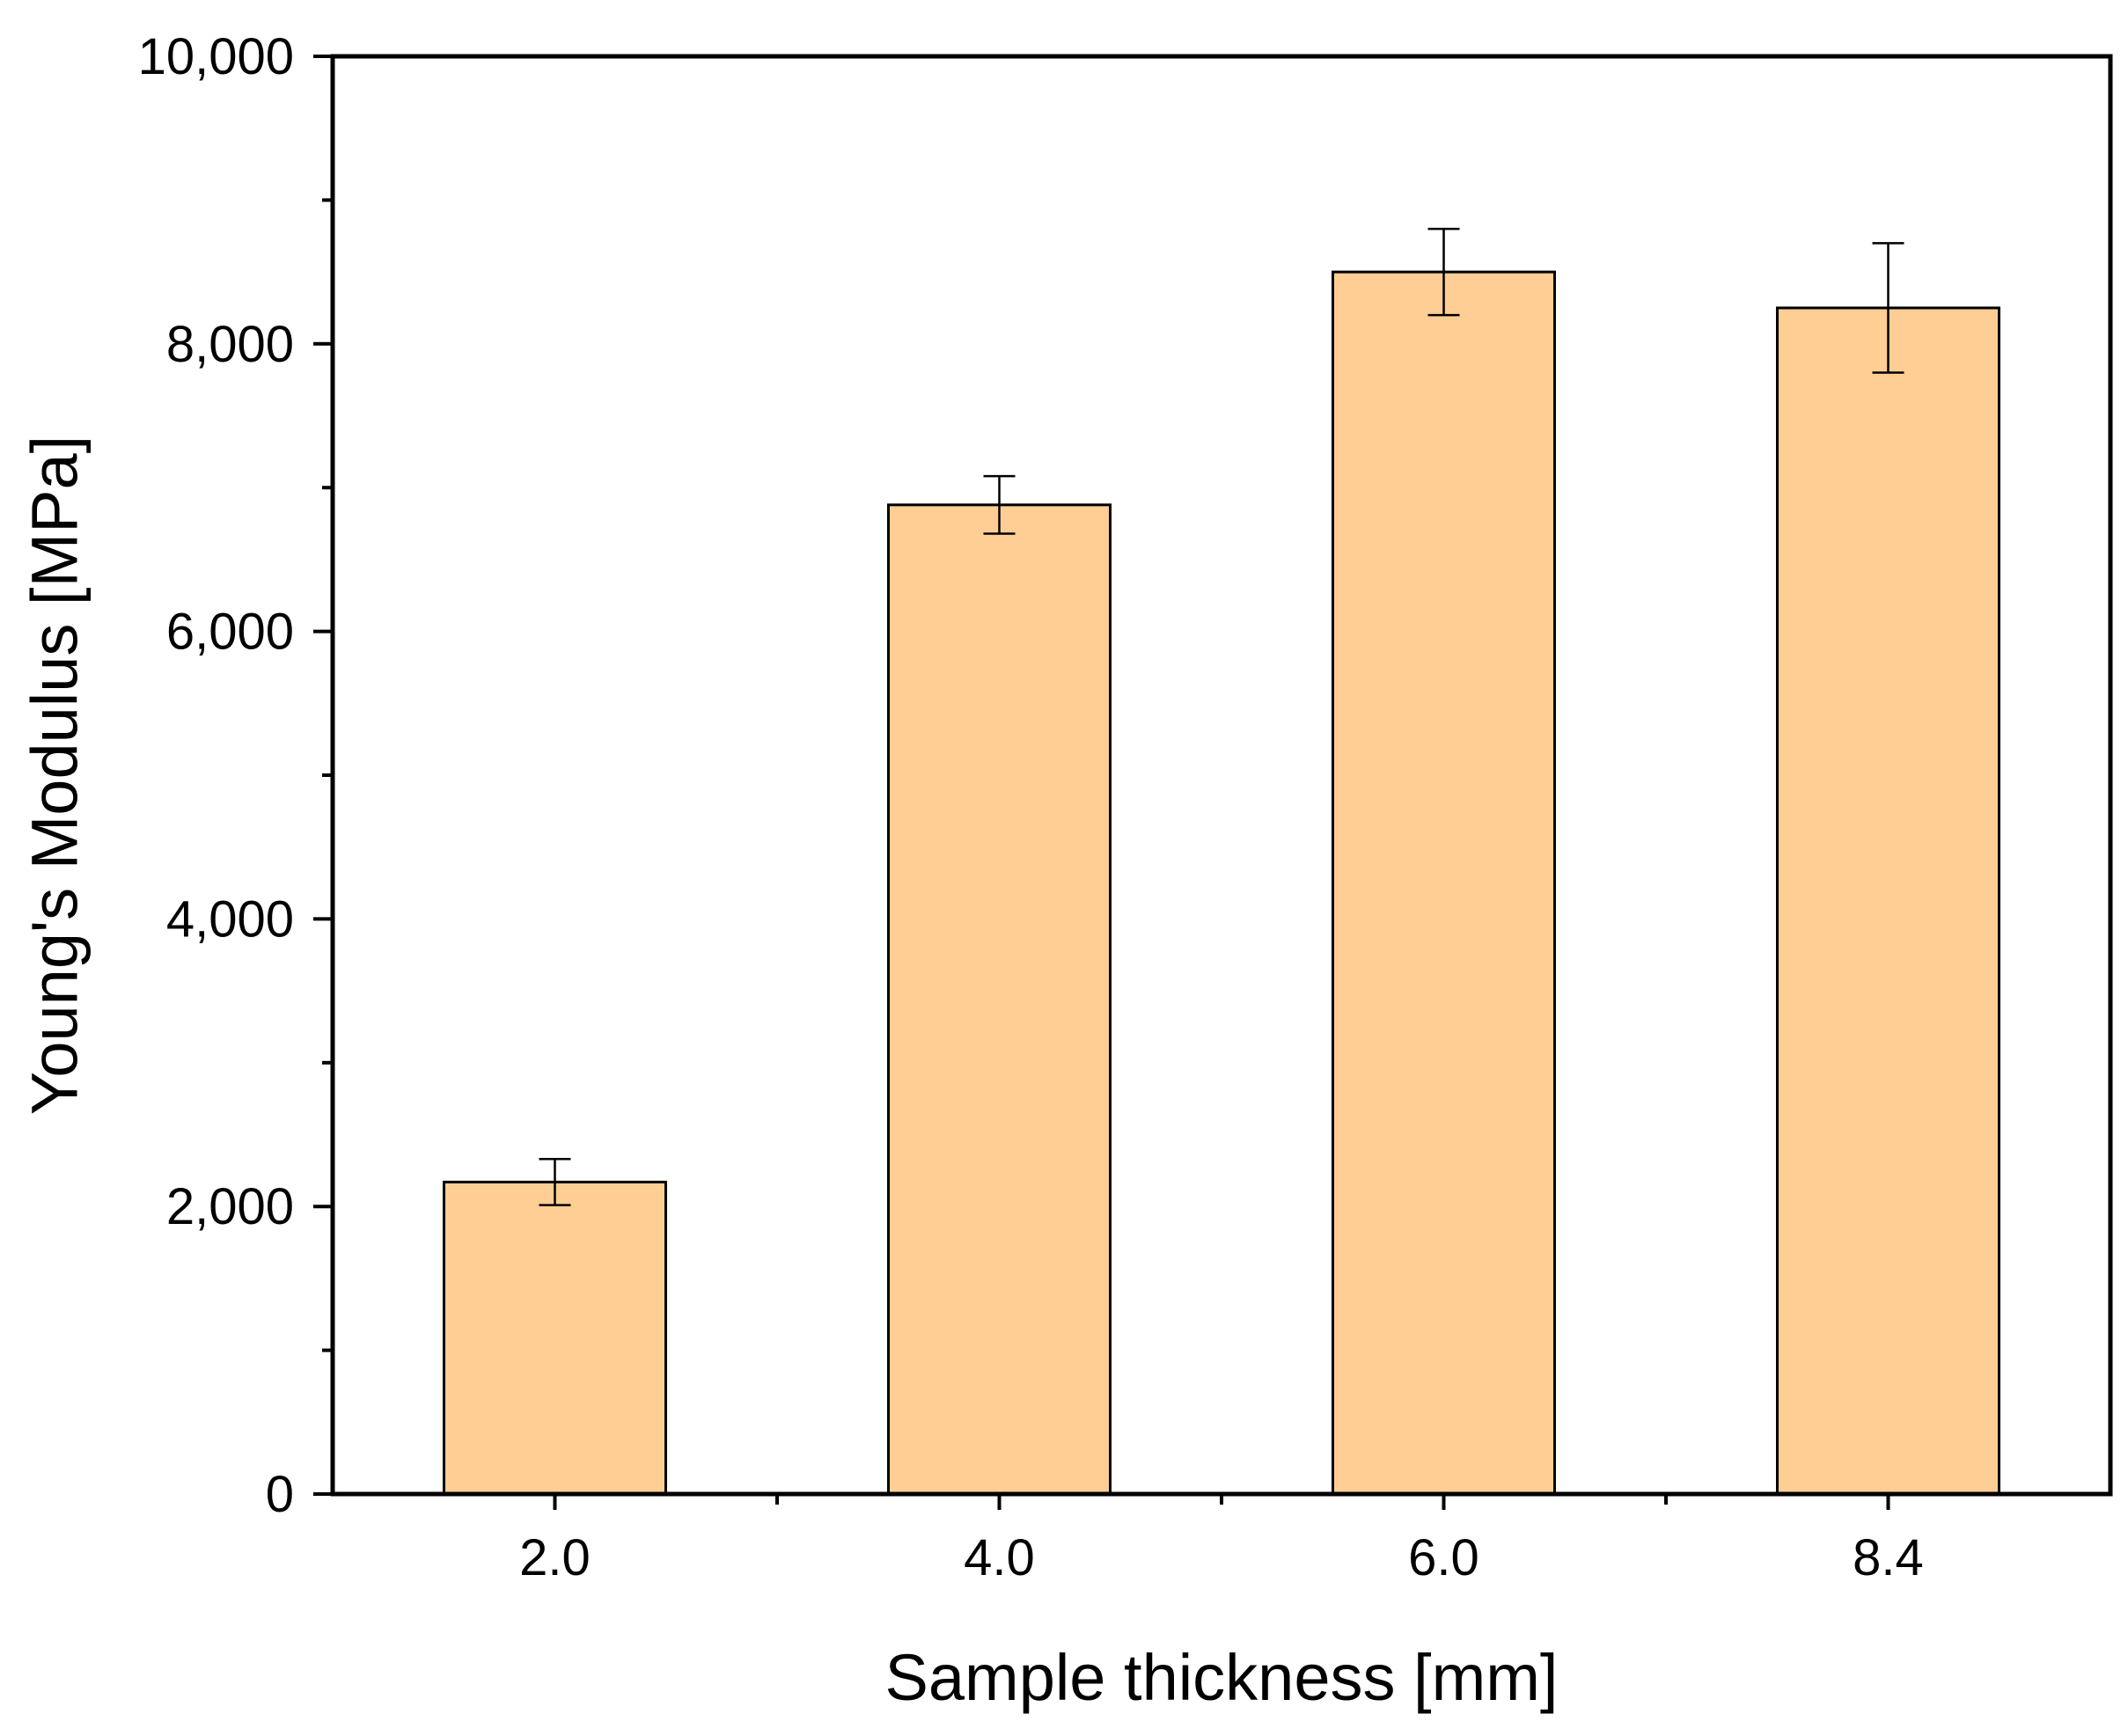 The image size is (2128, 1736). What do you see at coordinates (230, 1206) in the screenshot?
I see `y-tick-label: 2,000` at bounding box center [230, 1206].